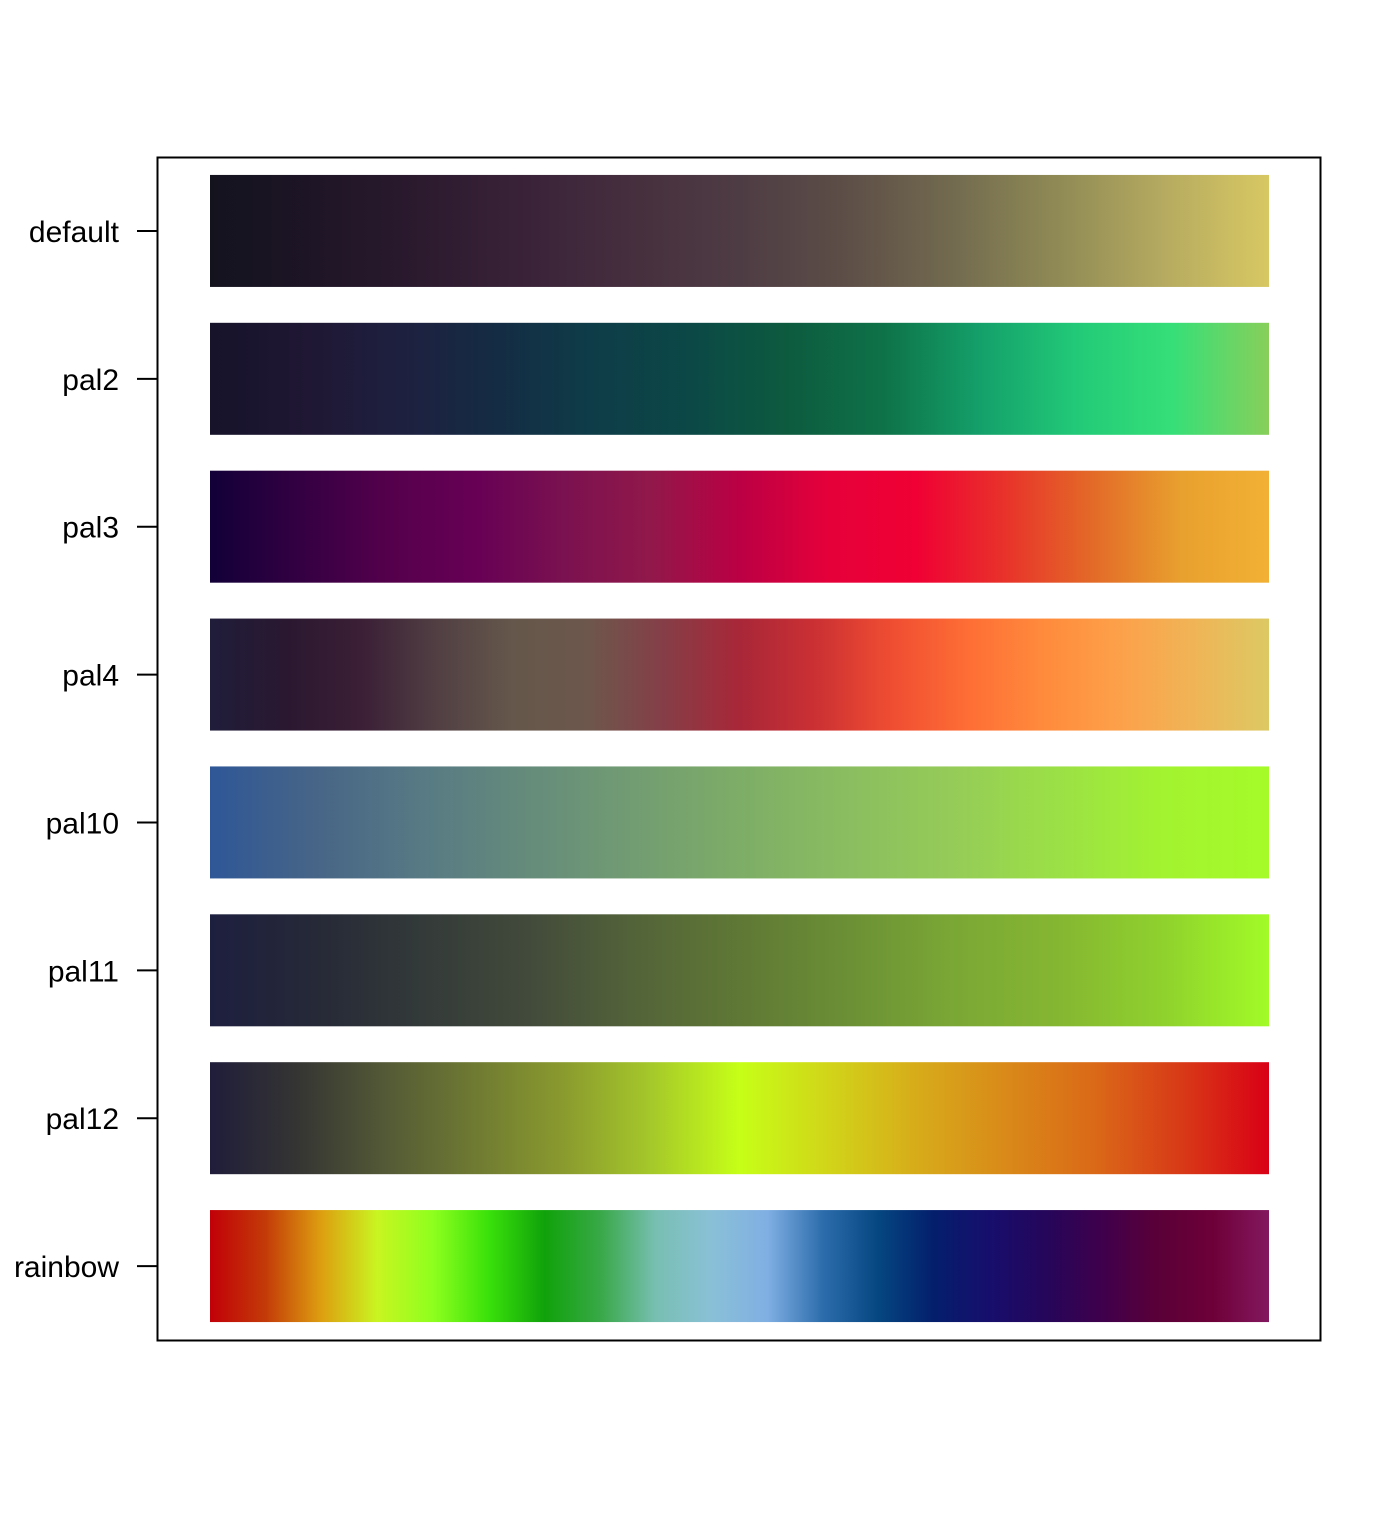  What do you see at coordinates (82, 823) in the screenshot?
I see `y-tick-label: pal10` at bounding box center [82, 823].